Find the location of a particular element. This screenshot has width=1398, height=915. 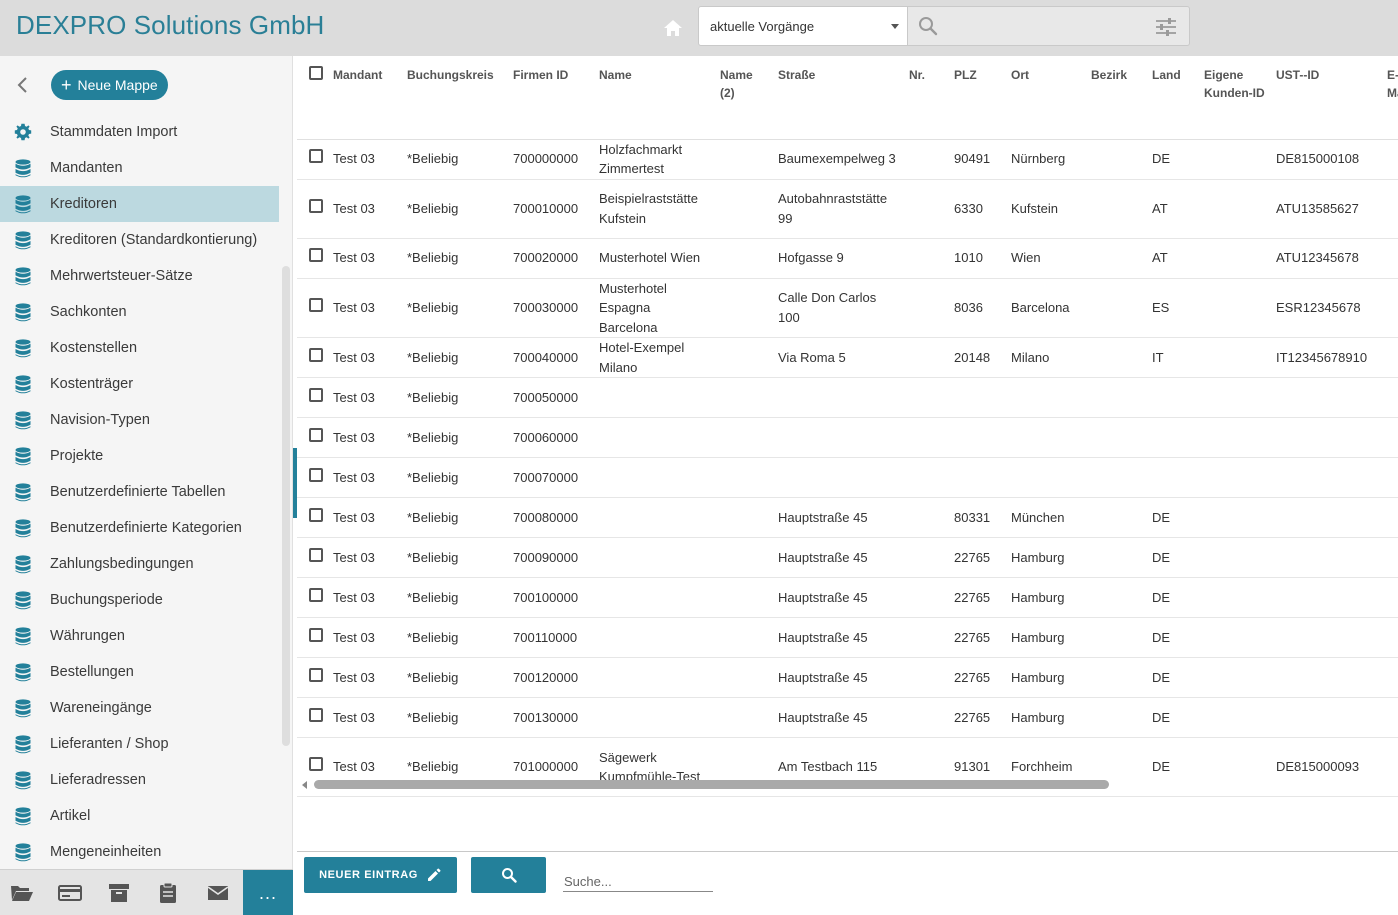

cell-ort: München is located at coordinates (1047, 517).